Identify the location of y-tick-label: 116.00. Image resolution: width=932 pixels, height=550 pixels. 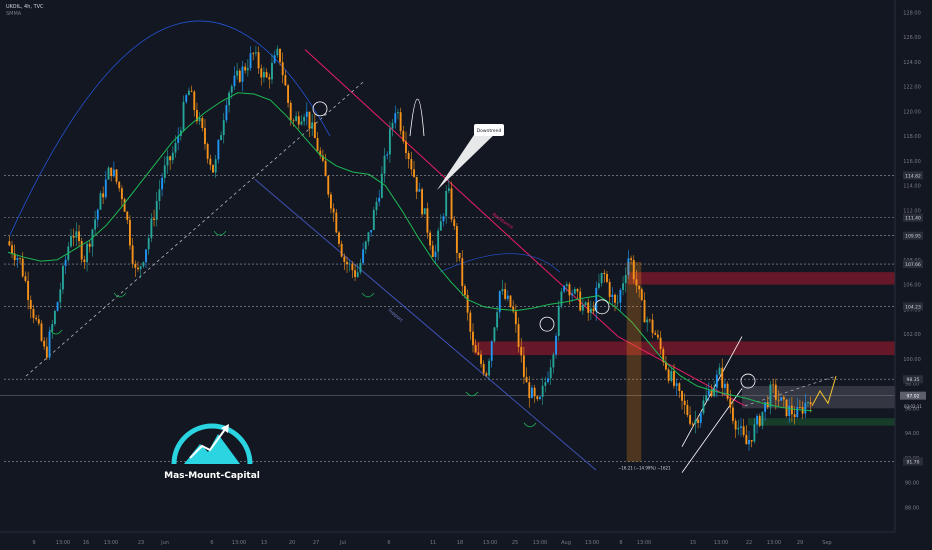
(912, 162).